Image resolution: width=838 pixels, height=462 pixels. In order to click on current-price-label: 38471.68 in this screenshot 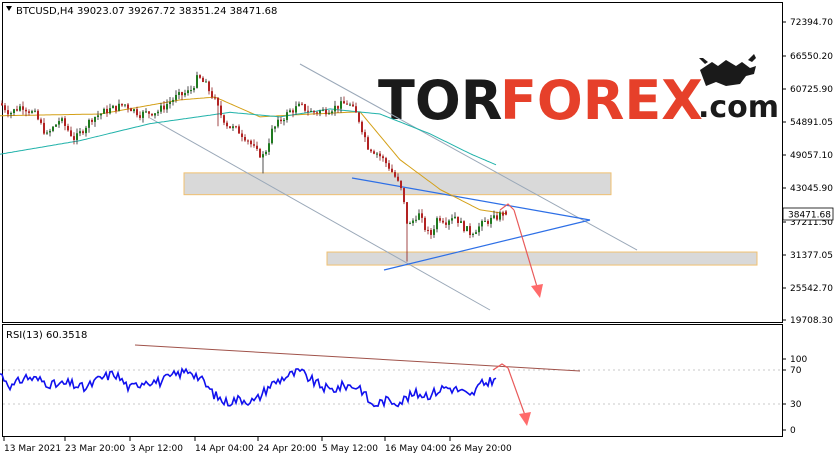, I will do `click(809, 216)`.